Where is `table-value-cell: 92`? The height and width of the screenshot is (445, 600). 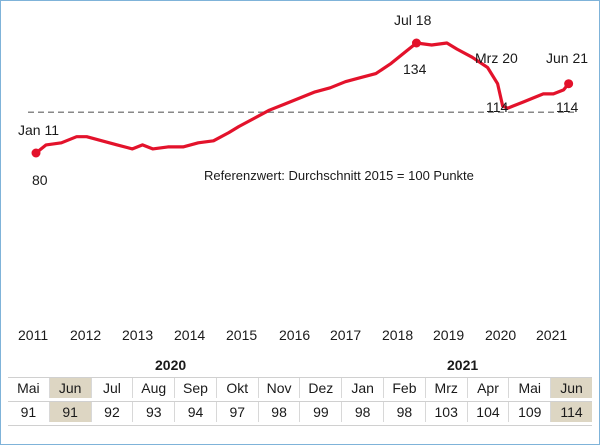
table-value-cell: 92 is located at coordinates (111, 412).